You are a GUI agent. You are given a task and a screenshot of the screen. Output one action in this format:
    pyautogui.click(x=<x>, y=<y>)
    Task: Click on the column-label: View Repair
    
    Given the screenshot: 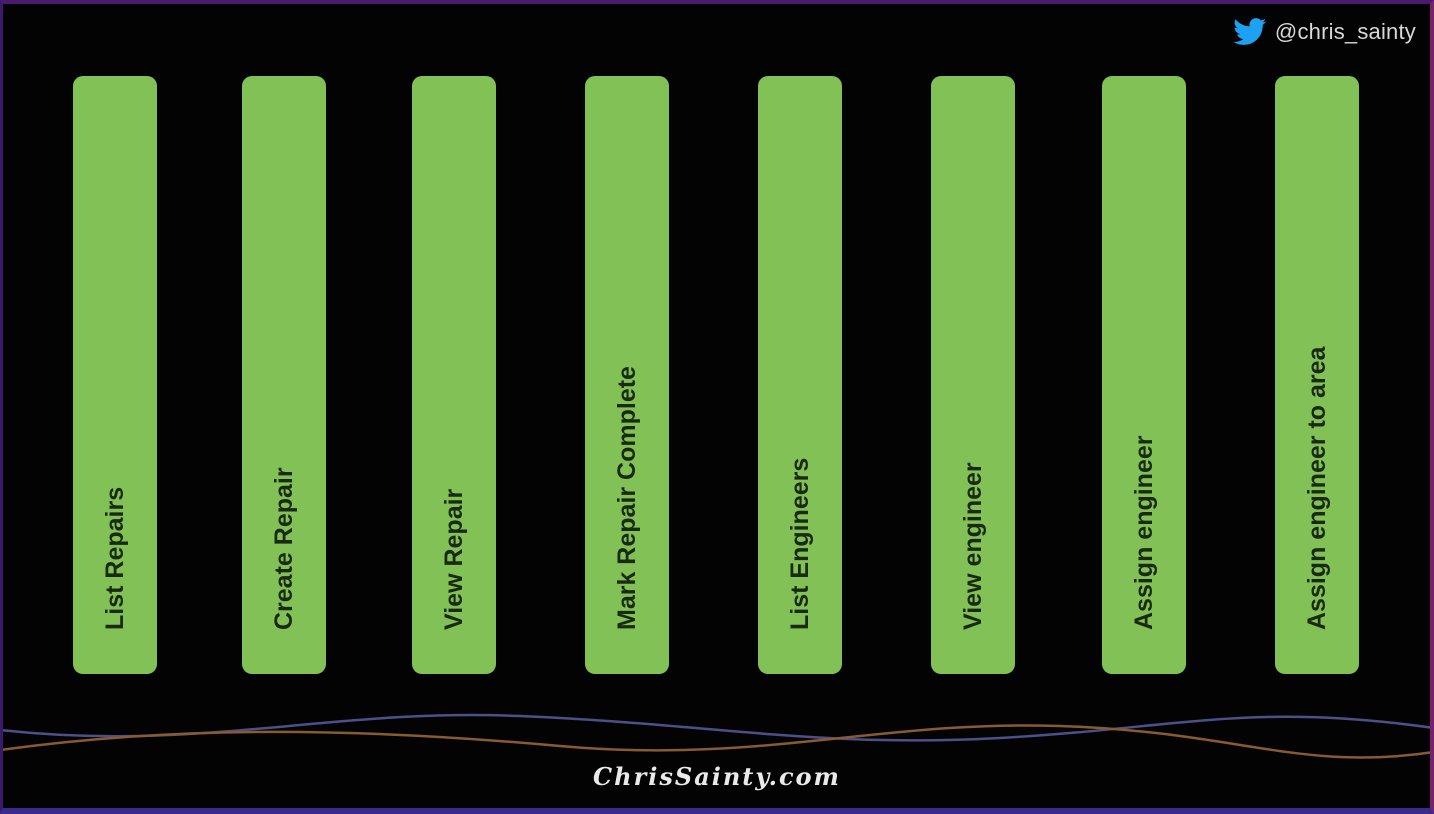 What is the action you would take?
    pyautogui.click(x=454, y=559)
    